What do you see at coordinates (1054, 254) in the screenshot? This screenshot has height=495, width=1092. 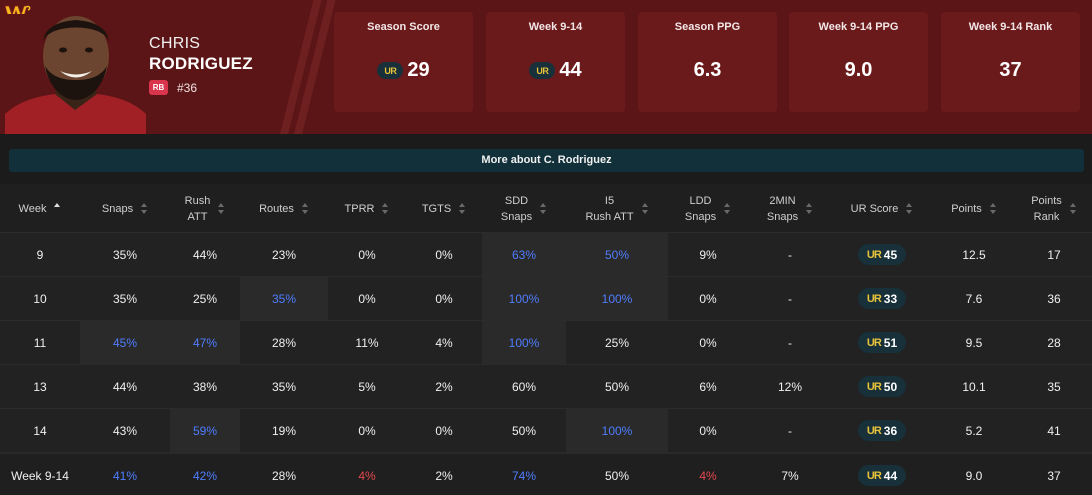 I see `cell-points-rank: 17` at bounding box center [1054, 254].